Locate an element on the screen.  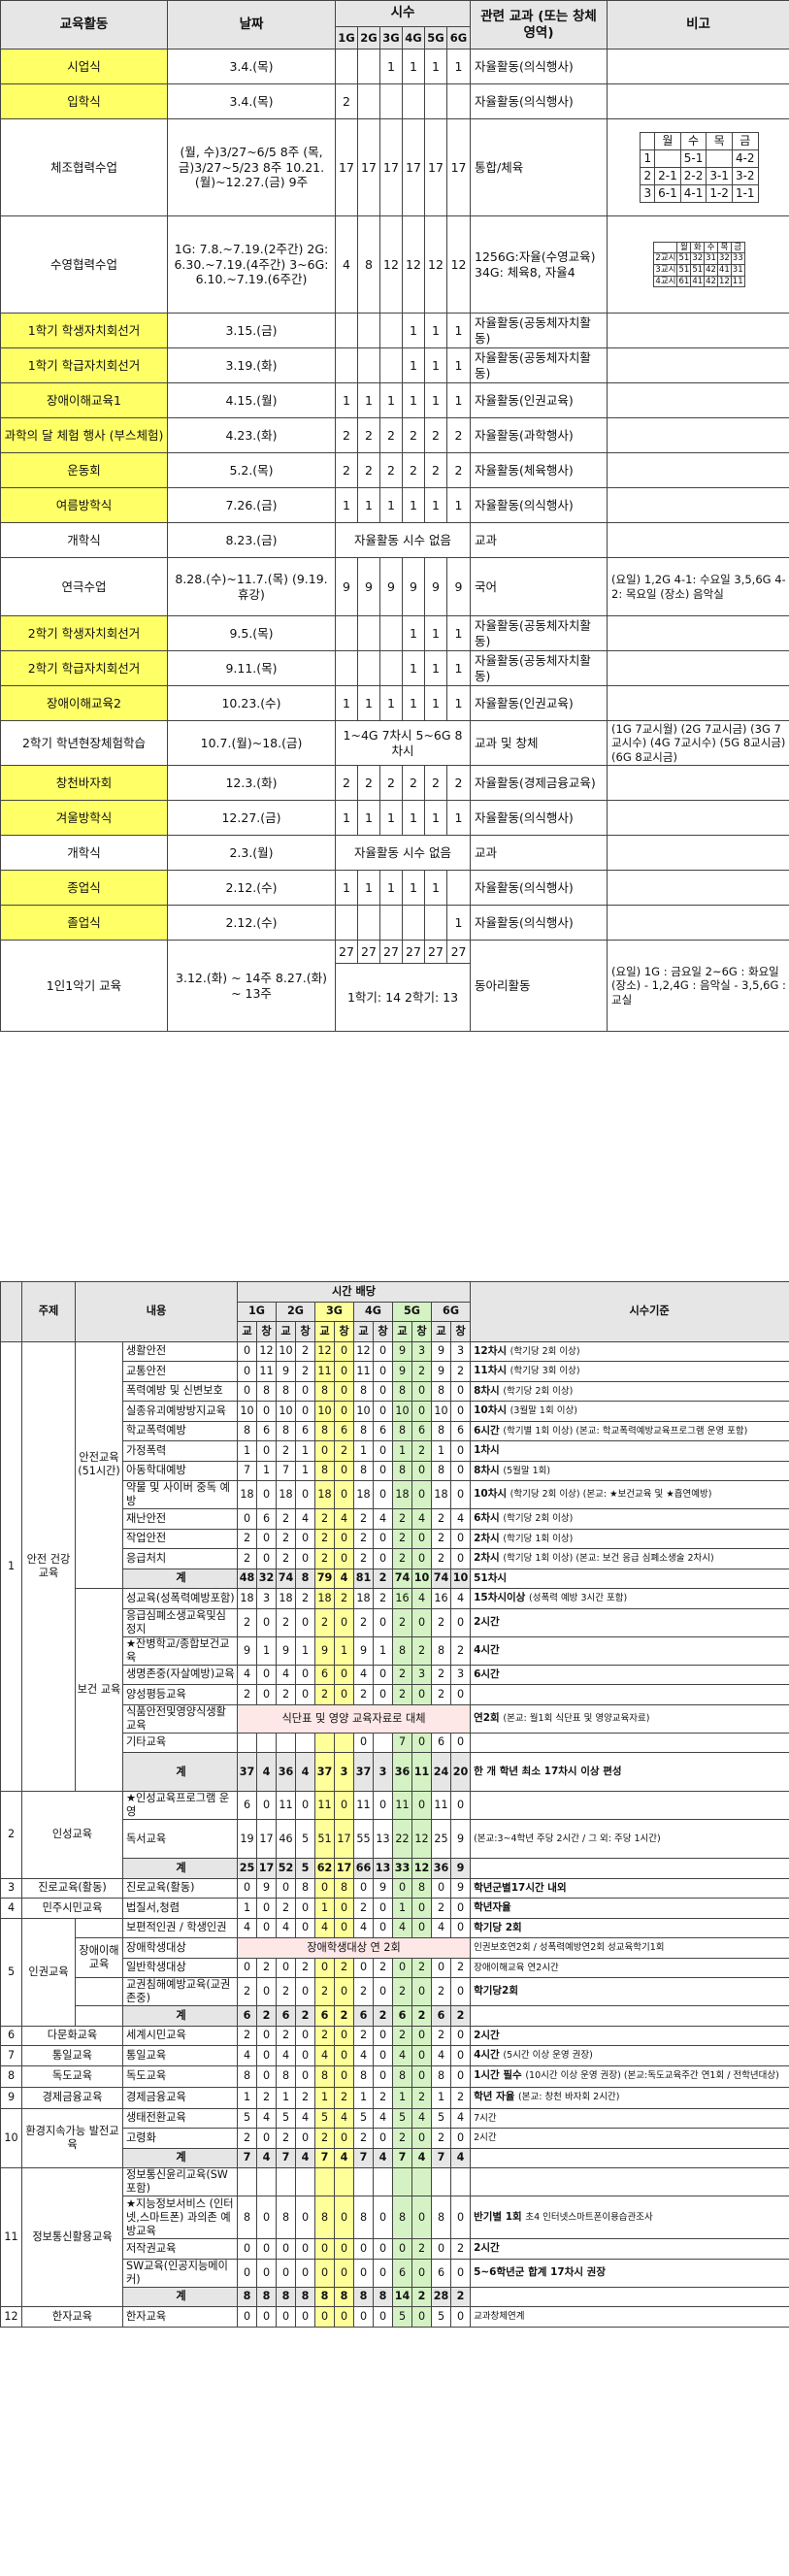
hours-cell: 11 is located at coordinates (402, 1806).